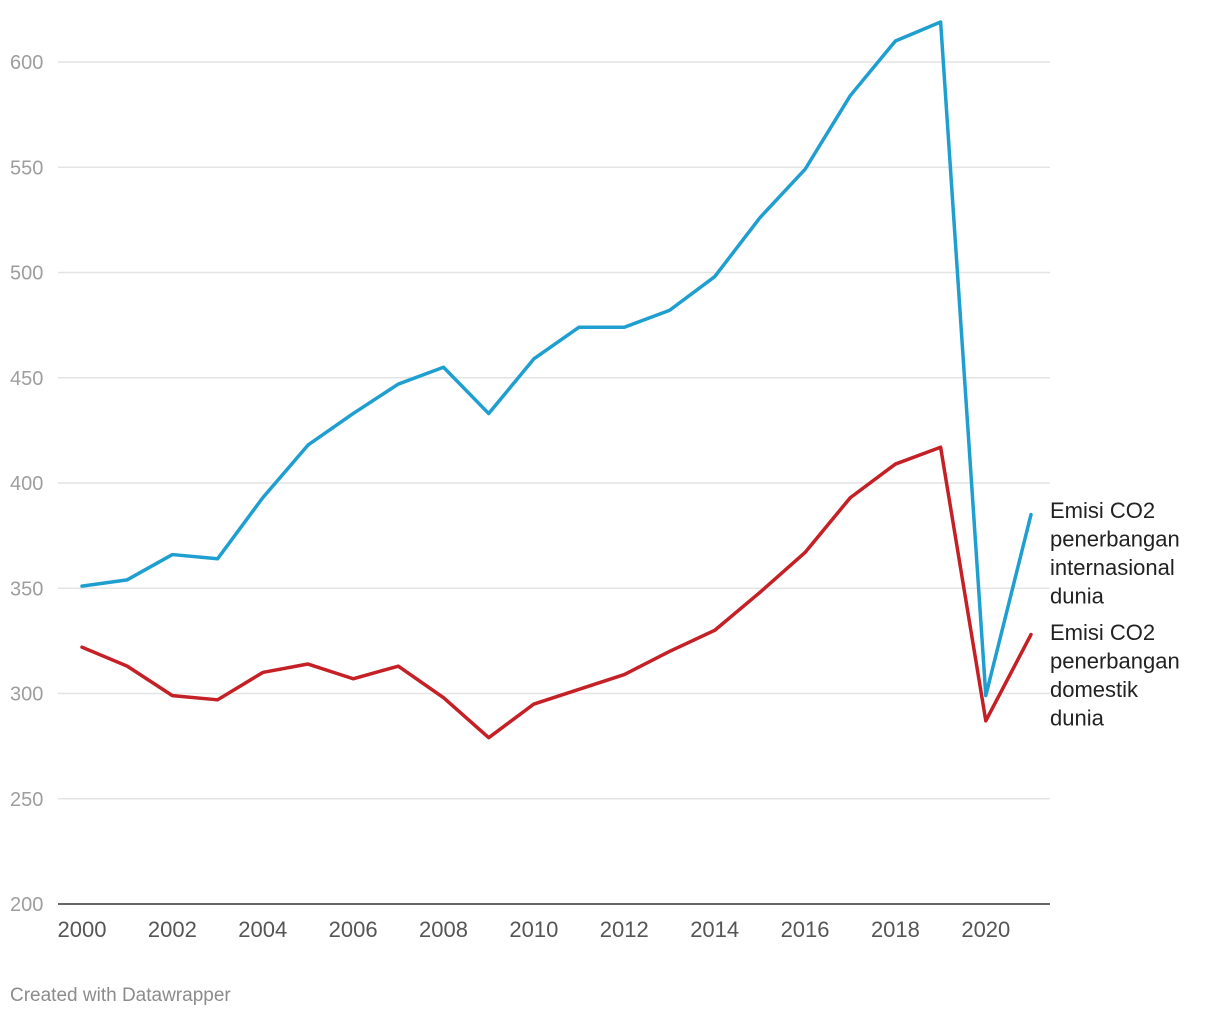 This screenshot has height=1020, width=1220. I want to click on x-tick-label: 2016, so click(805, 929).